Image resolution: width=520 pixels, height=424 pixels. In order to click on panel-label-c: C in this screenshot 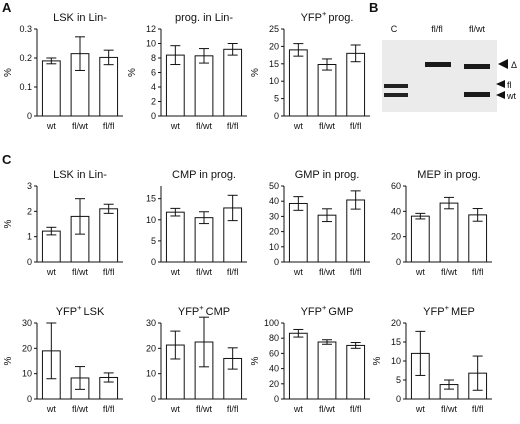, I will do `click(7, 159)`.